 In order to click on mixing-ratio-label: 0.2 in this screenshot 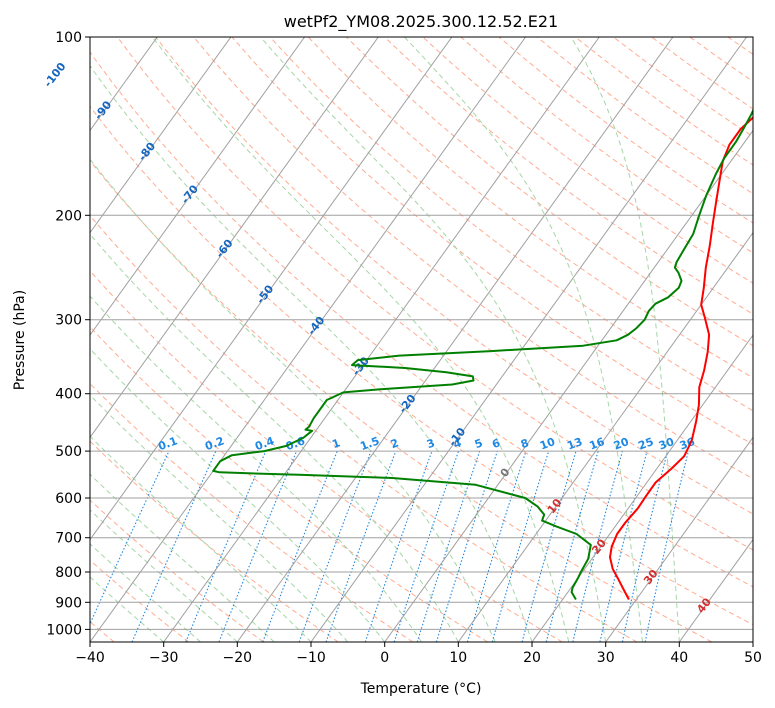, I will do `click(214, 443)`.